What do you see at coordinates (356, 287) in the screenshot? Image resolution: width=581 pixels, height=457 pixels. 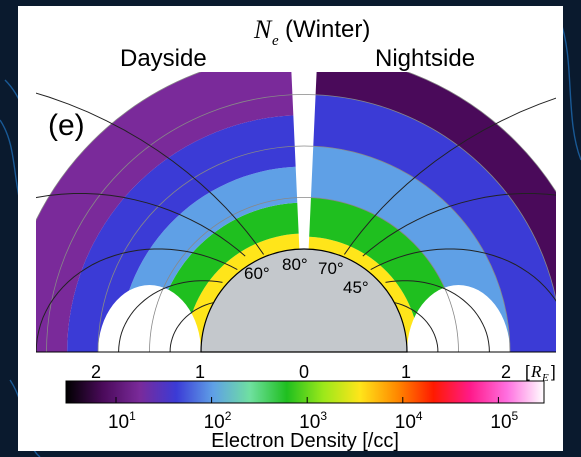 I see `latitude-label-45: 45°` at bounding box center [356, 287].